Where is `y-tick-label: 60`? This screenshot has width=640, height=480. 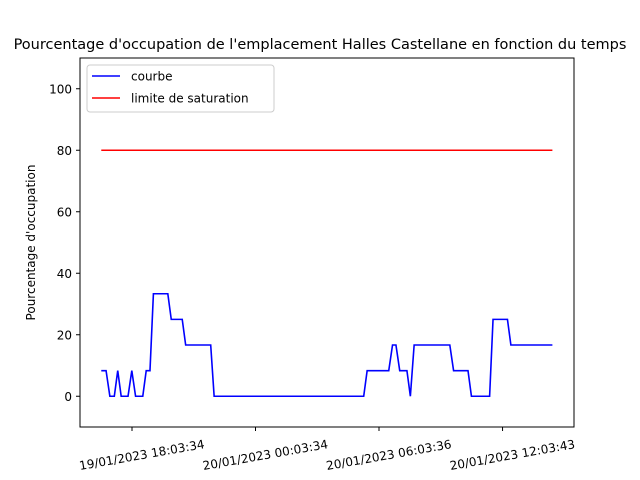 y-tick-label: 60 is located at coordinates (64, 212).